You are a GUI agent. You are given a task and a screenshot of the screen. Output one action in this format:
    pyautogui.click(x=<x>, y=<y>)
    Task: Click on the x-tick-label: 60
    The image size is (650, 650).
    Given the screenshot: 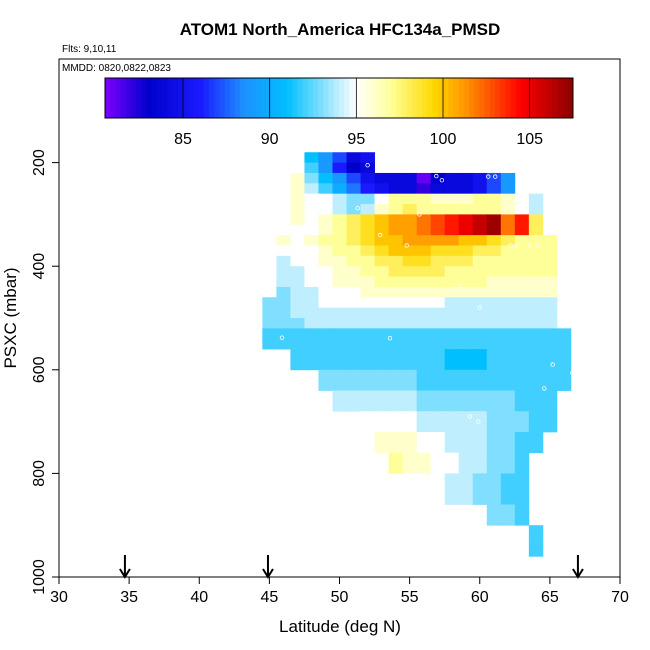 What is the action you would take?
    pyautogui.click(x=480, y=597)
    